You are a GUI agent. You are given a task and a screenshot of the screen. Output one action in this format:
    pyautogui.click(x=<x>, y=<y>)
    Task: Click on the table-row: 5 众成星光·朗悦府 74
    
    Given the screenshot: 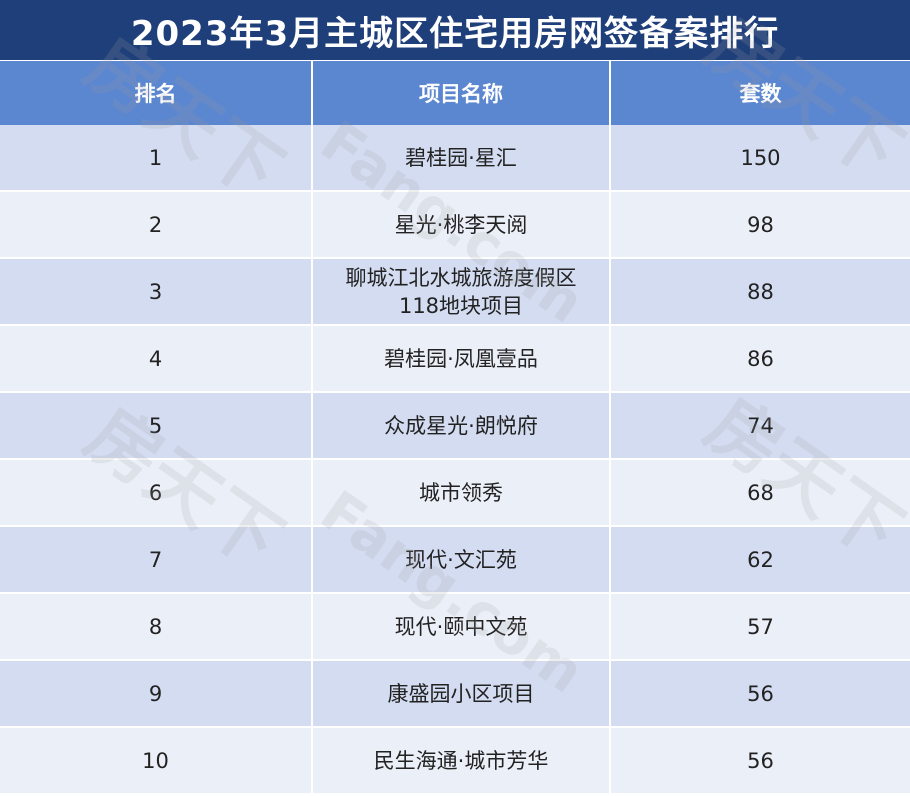 What is the action you would take?
    pyautogui.click(x=455, y=426)
    